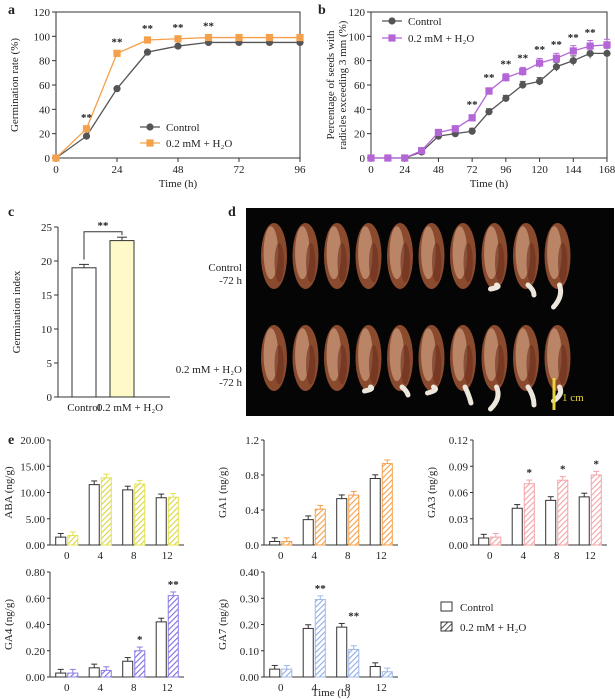 This screenshot has width=615, height=700. I want to click on chart-b-ylabel-1: Percentage of seeds with, so click(331, 85).